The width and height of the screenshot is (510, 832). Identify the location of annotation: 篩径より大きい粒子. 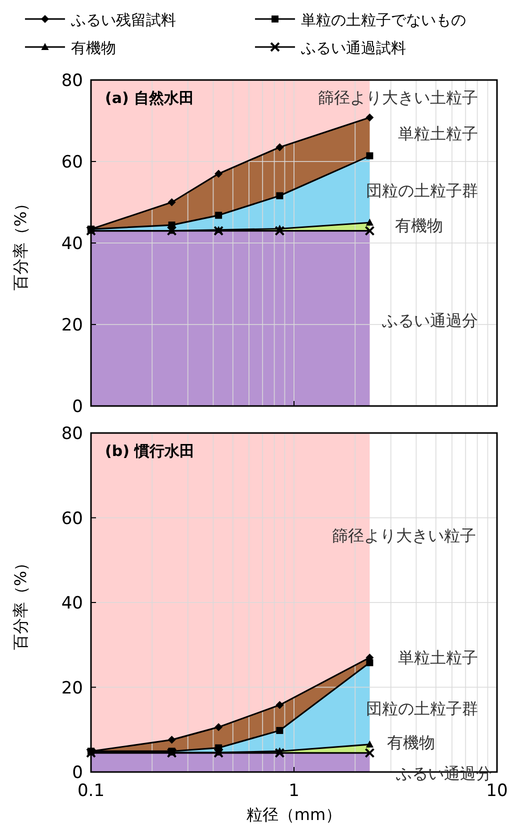
(404, 535).